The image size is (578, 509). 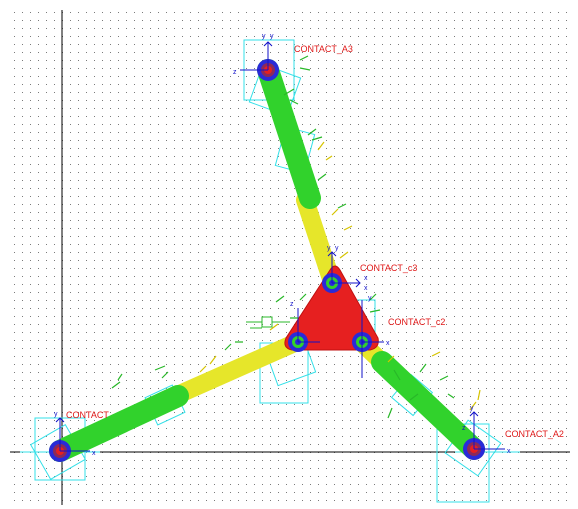 What do you see at coordinates (256, 56) in the screenshot?
I see `frame-marker-a3` at bounding box center [256, 56].